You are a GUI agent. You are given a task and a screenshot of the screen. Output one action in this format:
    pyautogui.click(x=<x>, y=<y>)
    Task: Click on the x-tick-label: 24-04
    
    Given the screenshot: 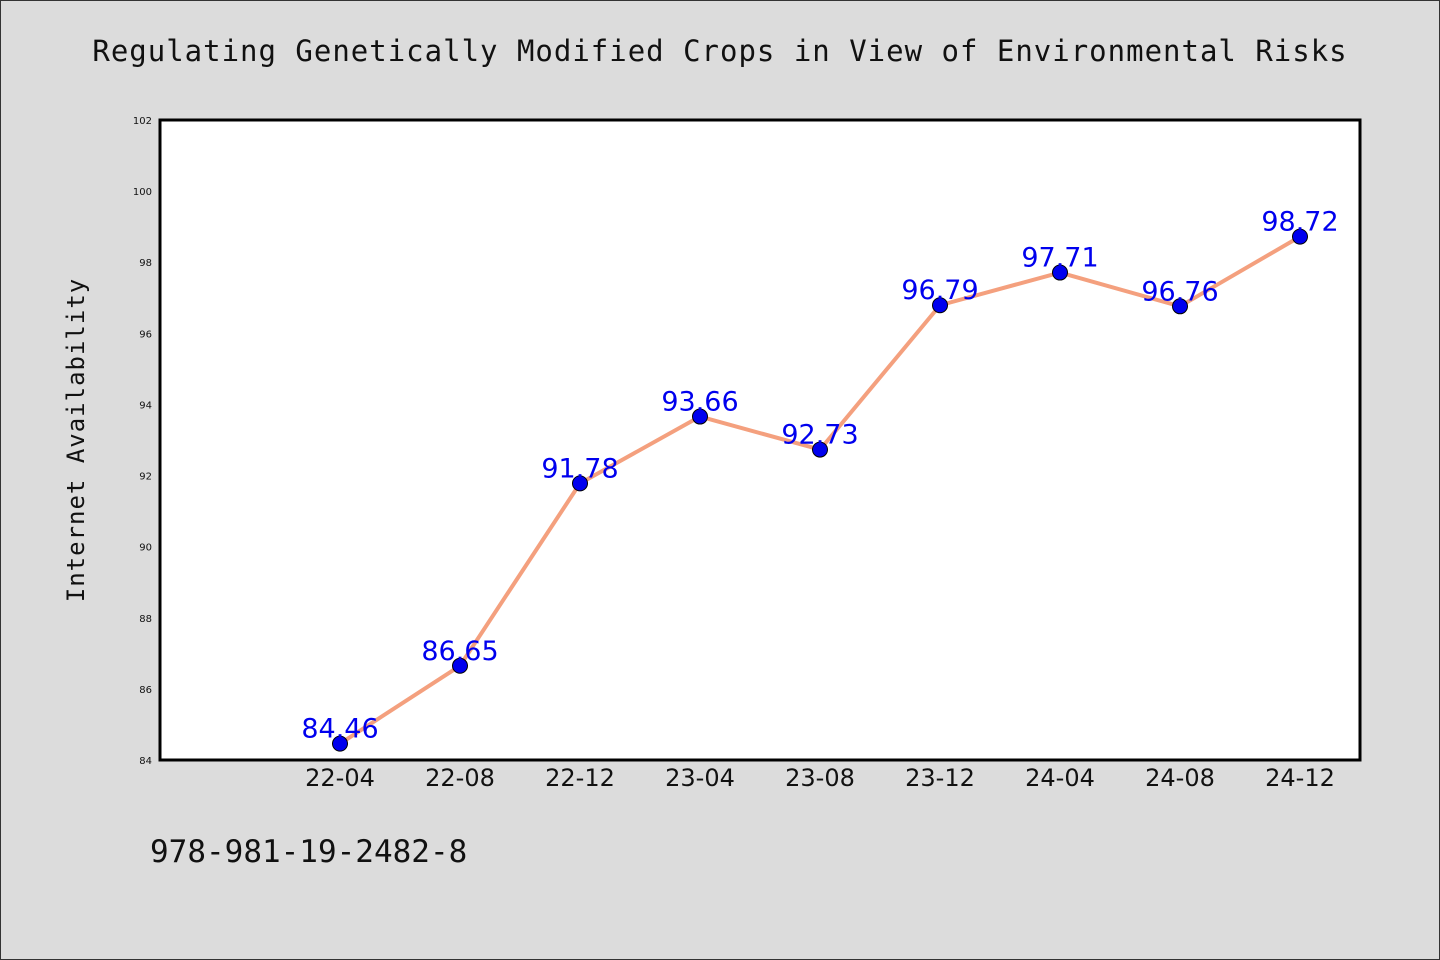 What is the action you would take?
    pyautogui.click(x=1060, y=778)
    